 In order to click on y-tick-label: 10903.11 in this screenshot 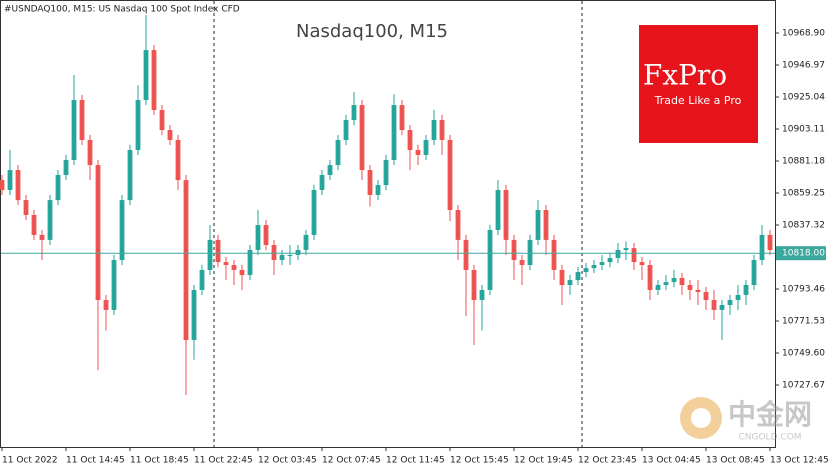, I will do `click(803, 130)`.